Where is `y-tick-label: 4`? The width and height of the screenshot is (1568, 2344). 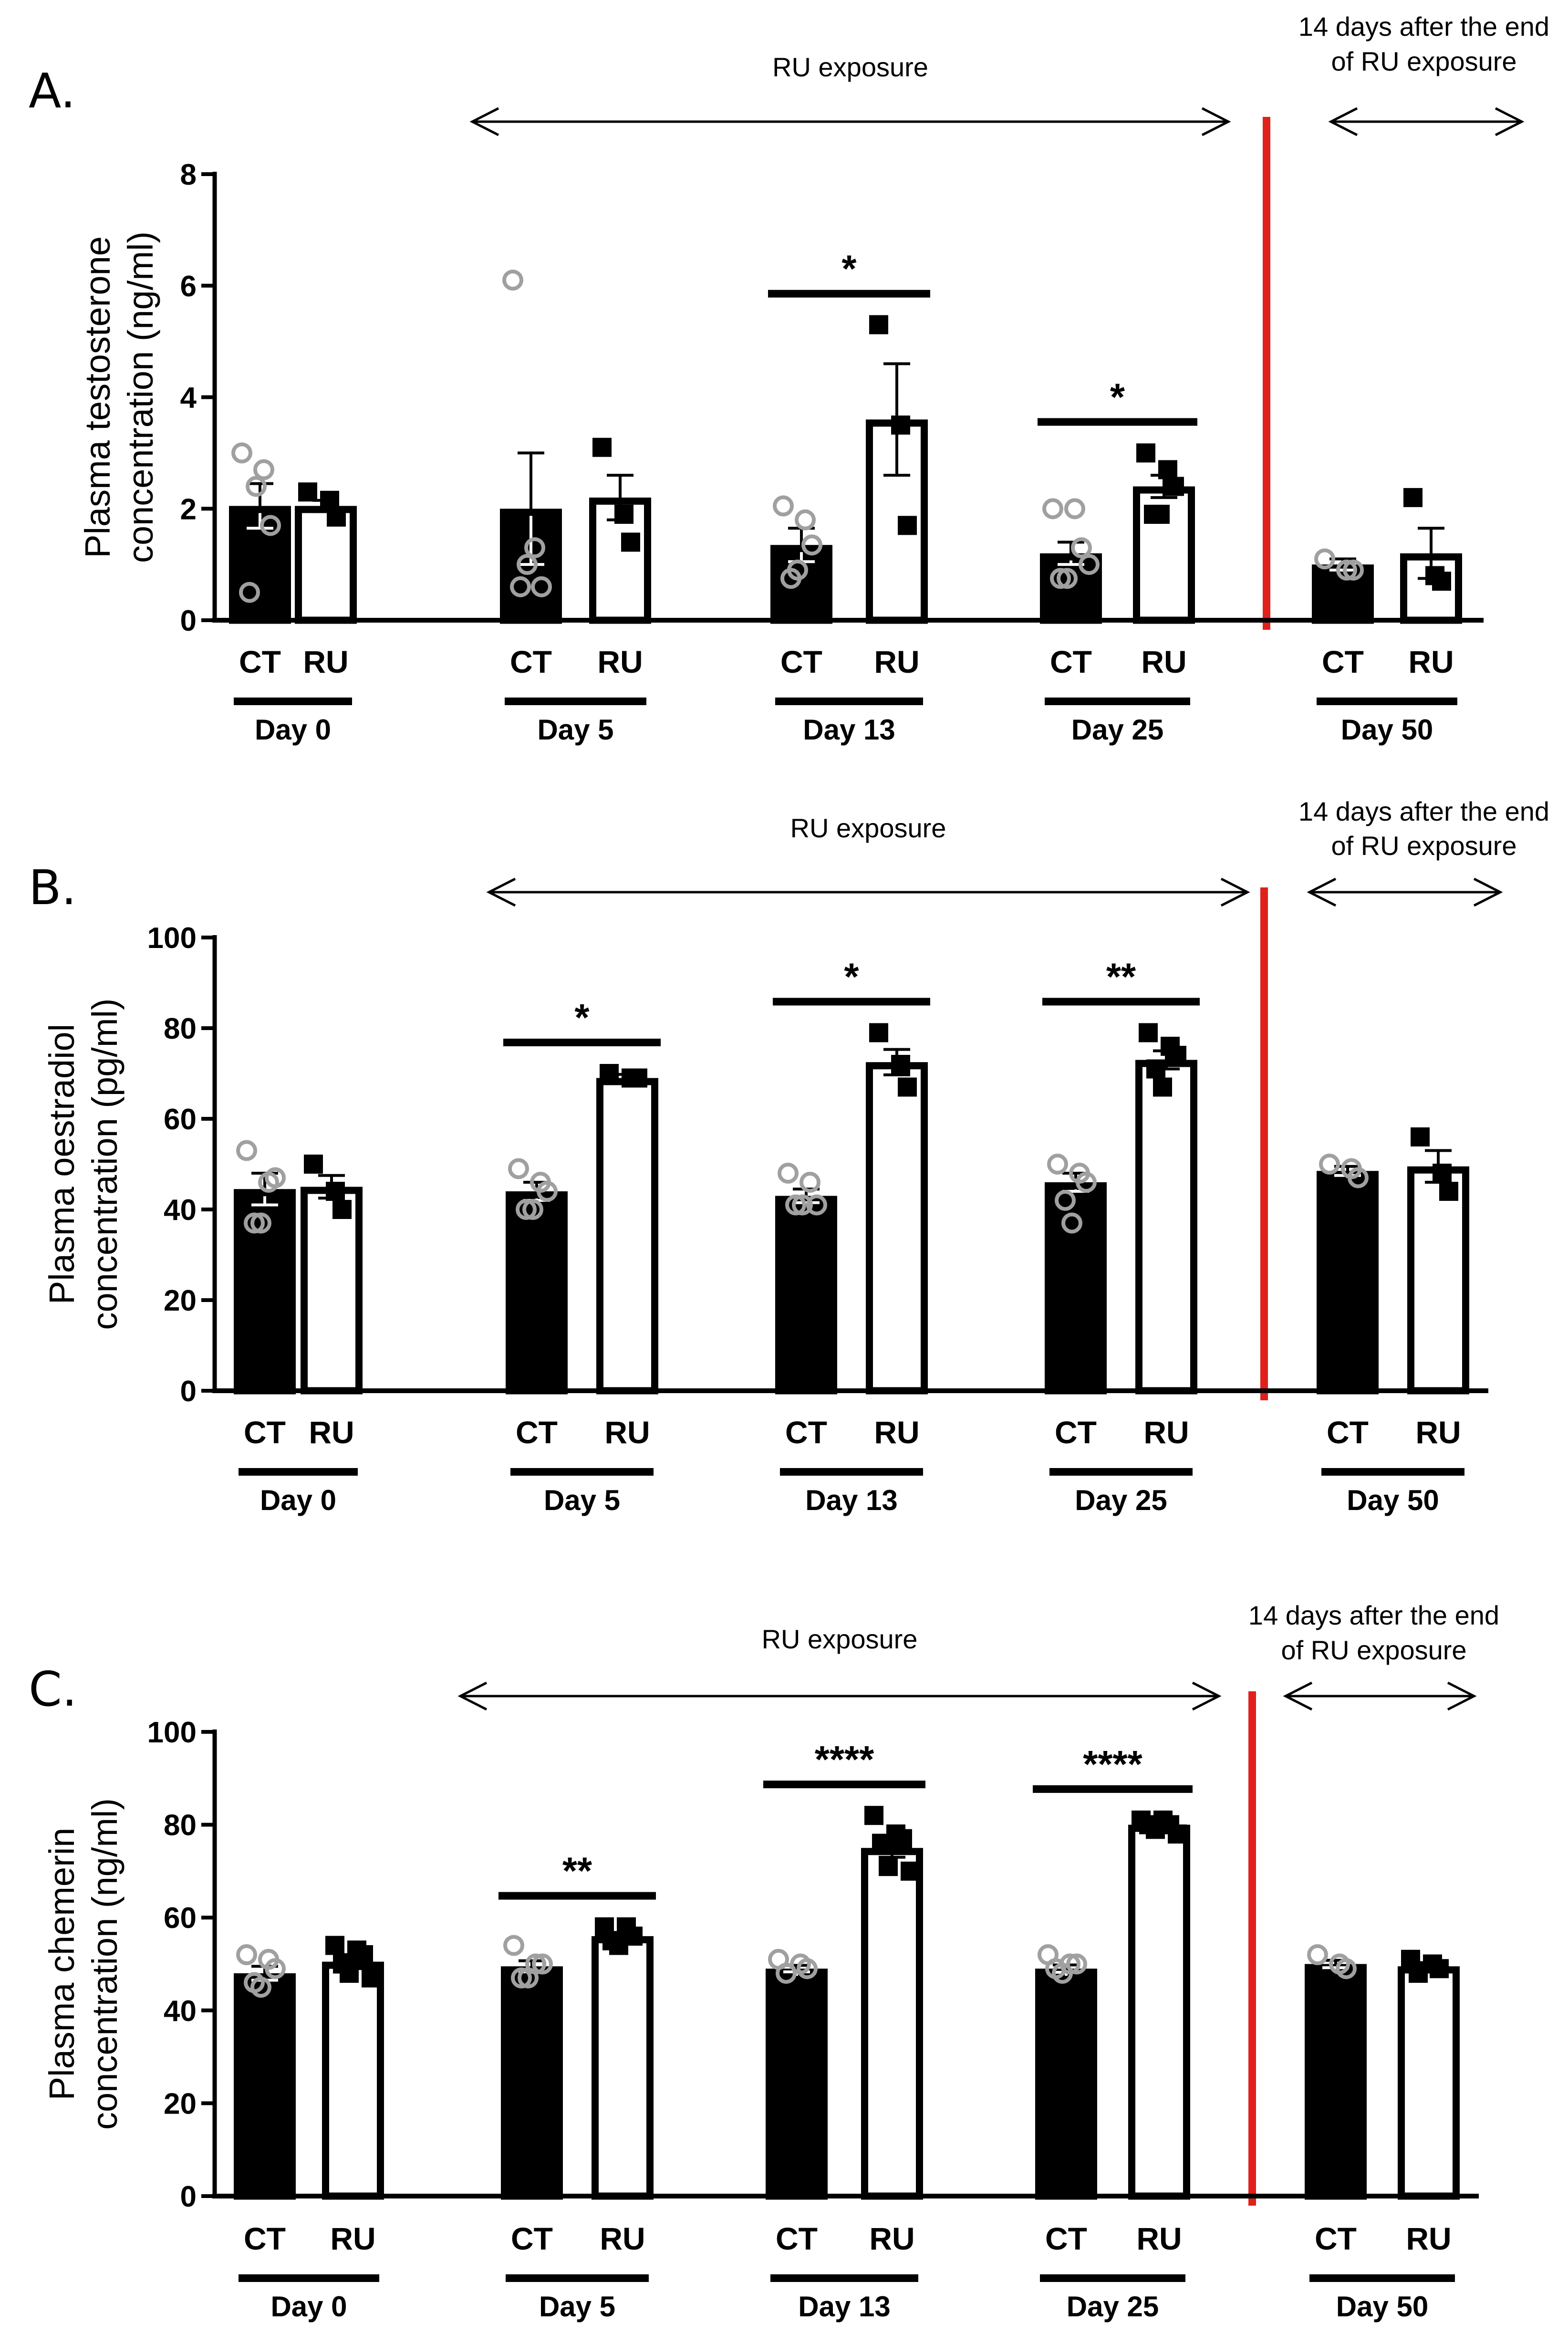
y-tick-label: 4 is located at coordinates (188, 398).